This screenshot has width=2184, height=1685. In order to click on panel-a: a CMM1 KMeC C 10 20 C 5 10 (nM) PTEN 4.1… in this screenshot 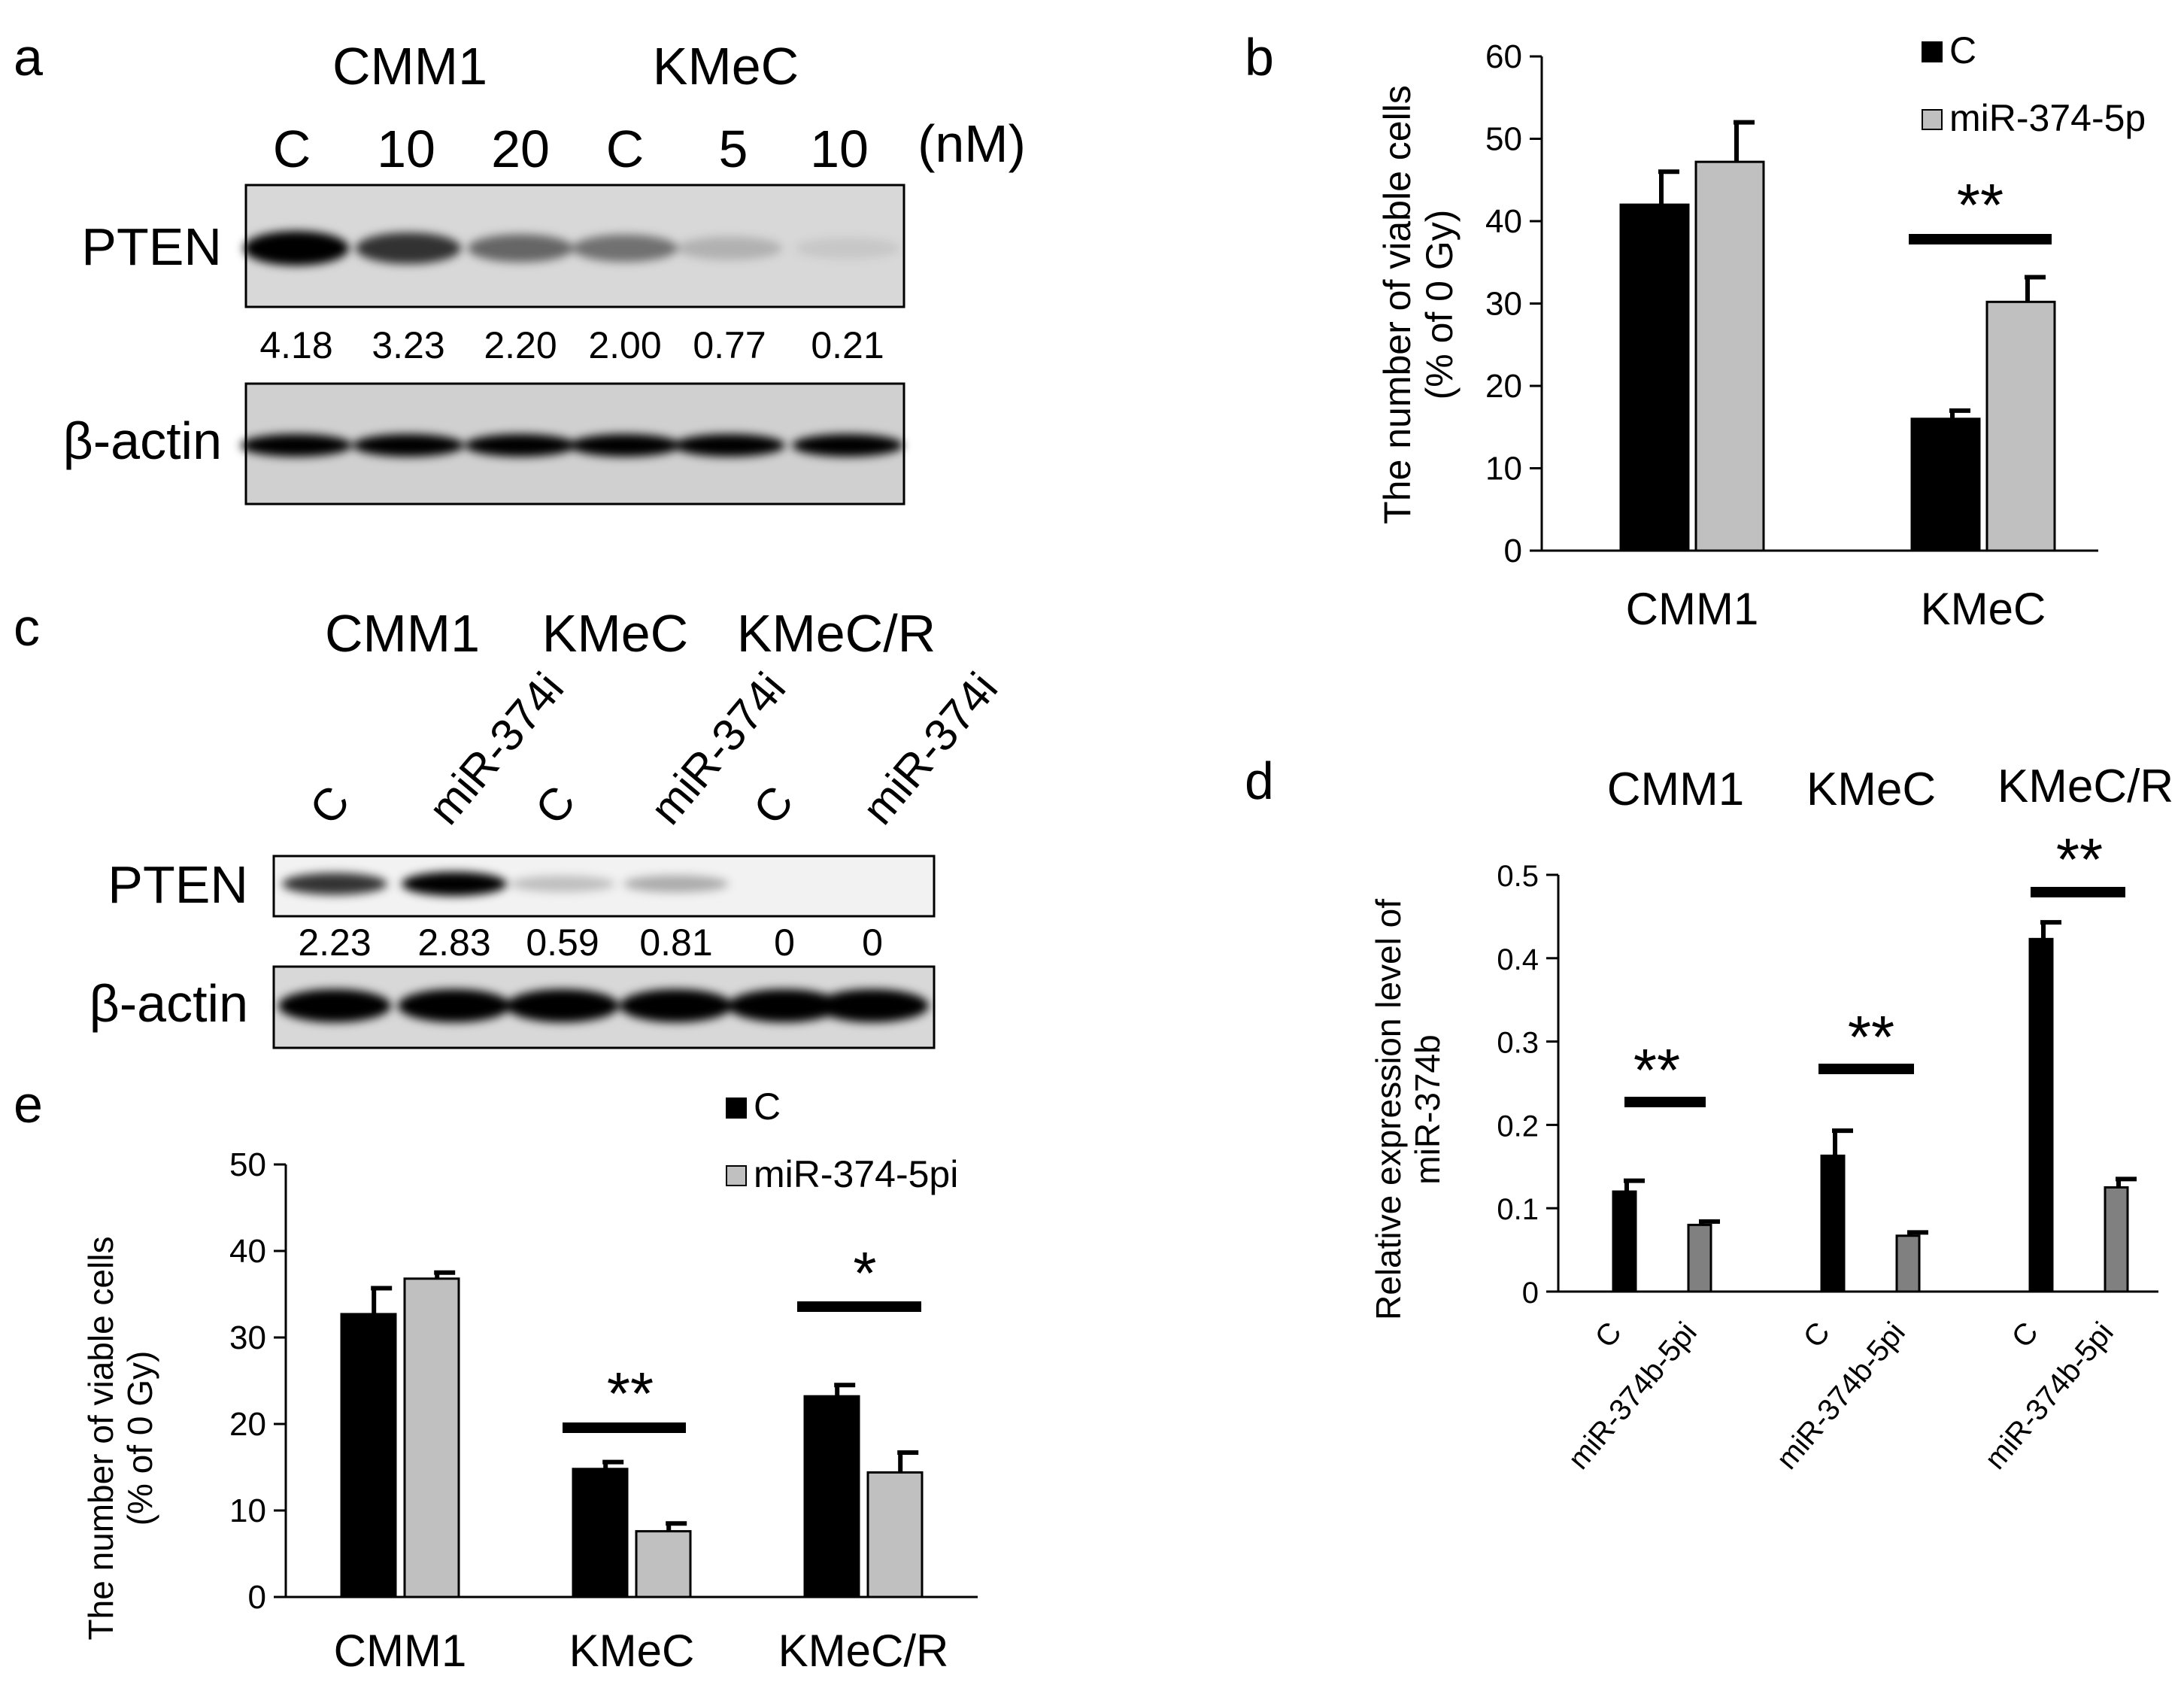, I will do `click(520, 267)`.